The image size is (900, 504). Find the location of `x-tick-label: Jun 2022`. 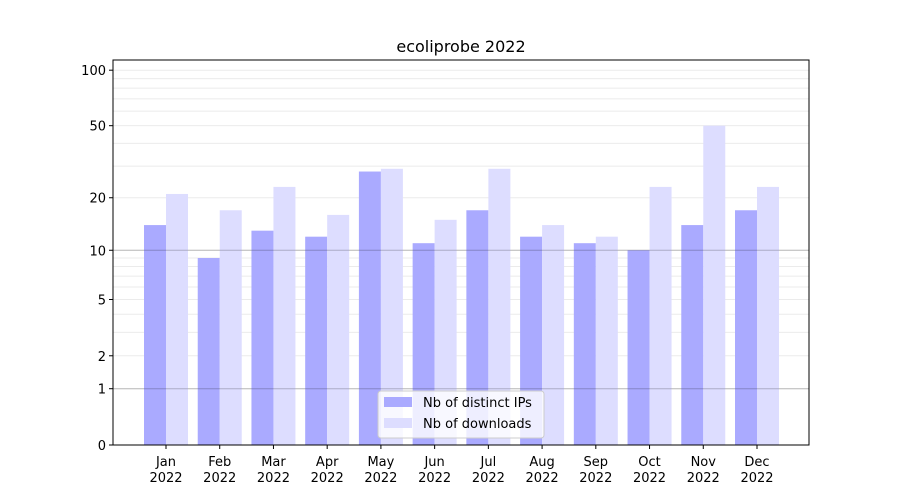

x-tick-label: Jun 2022 is located at coordinates (434, 470).